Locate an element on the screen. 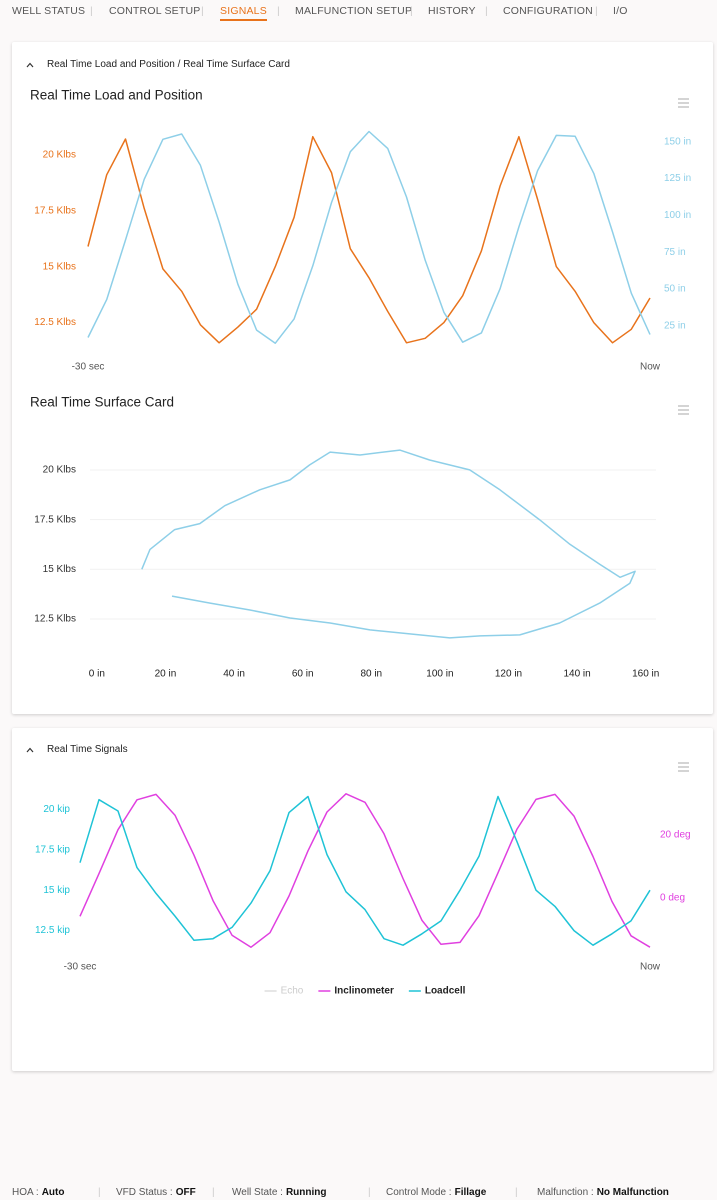 The image size is (717, 1200). x-tick-label: 120 in is located at coordinates (508, 674).